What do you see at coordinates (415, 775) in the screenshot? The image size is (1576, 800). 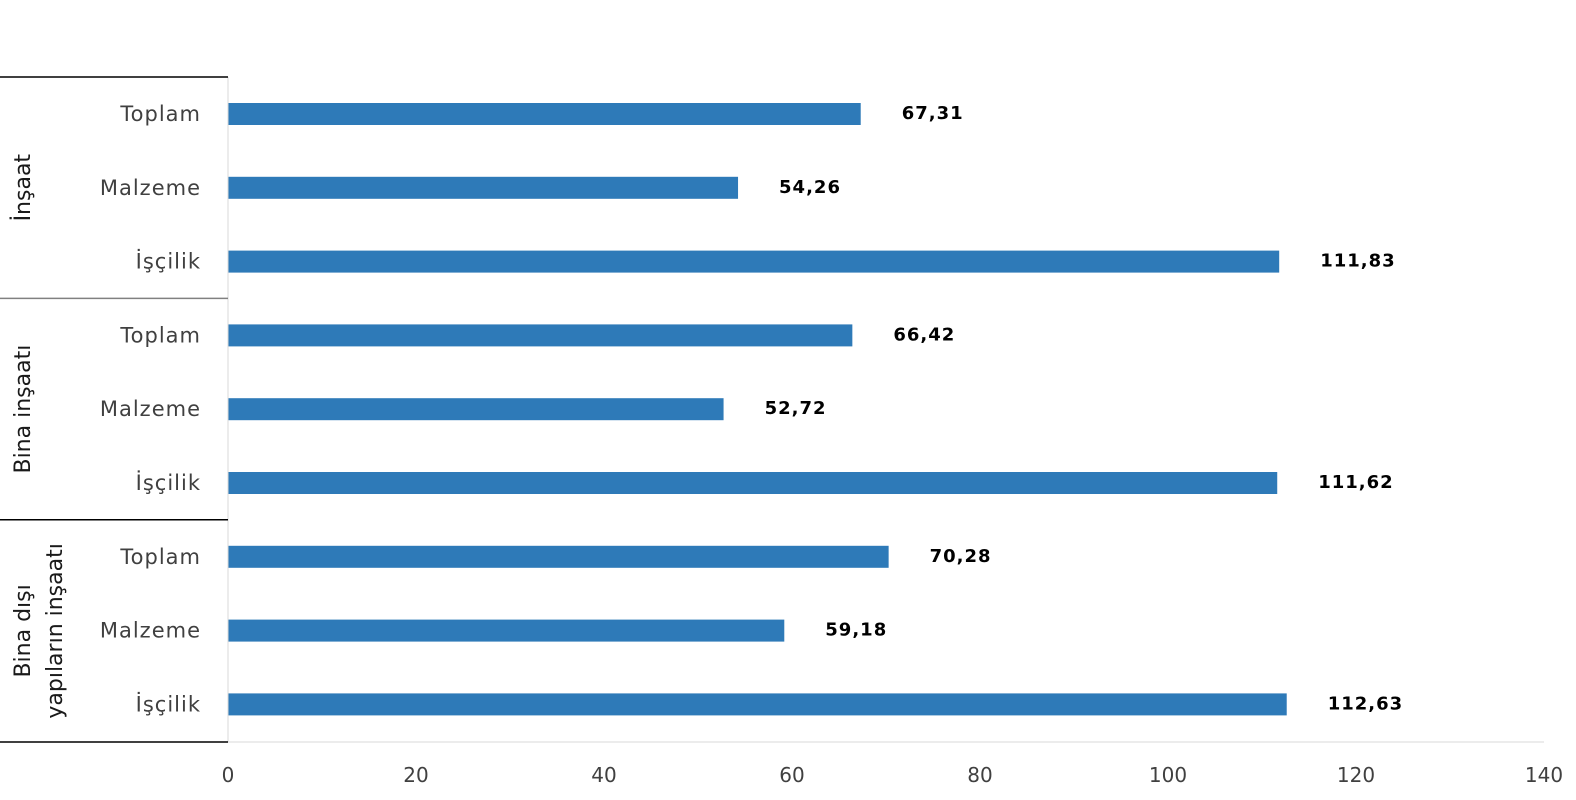 I see `x-tick-label: 20` at bounding box center [415, 775].